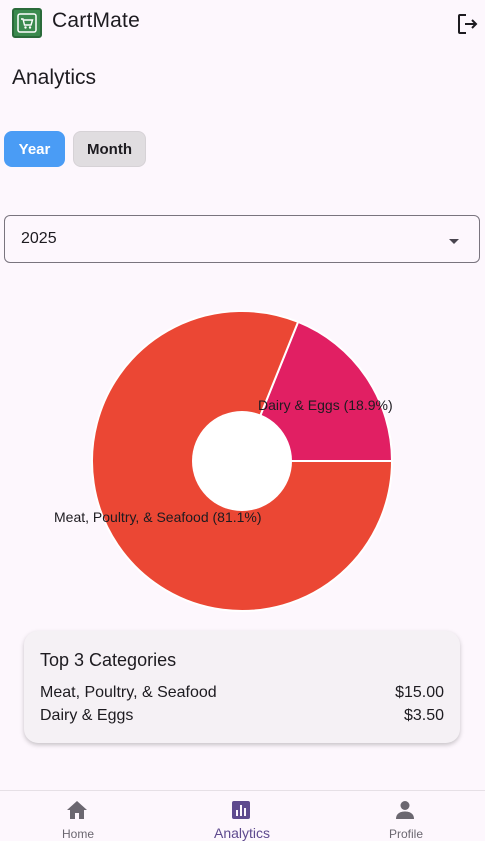  What do you see at coordinates (242, 718) in the screenshot?
I see `list-item: Dairy & Eggs $3.50` at bounding box center [242, 718].